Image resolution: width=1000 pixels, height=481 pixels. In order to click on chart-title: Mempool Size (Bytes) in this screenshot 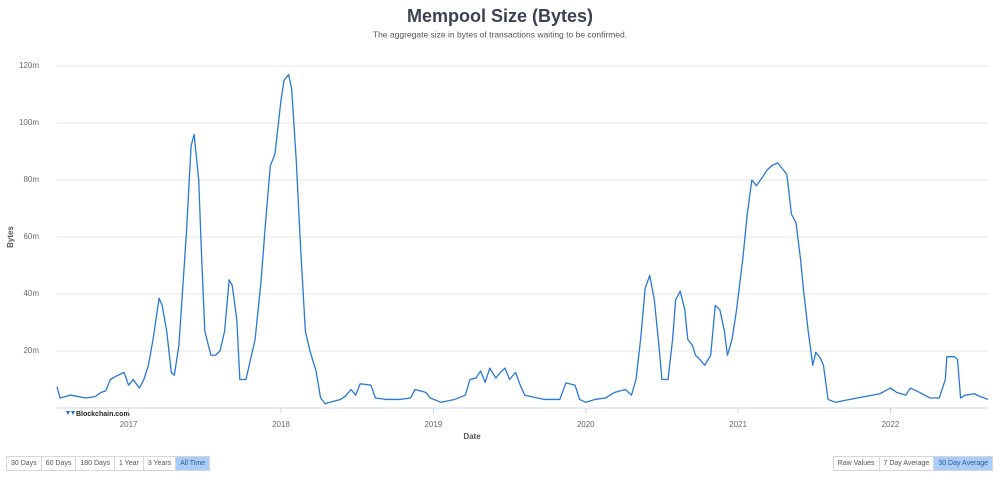, I will do `click(500, 16)`.